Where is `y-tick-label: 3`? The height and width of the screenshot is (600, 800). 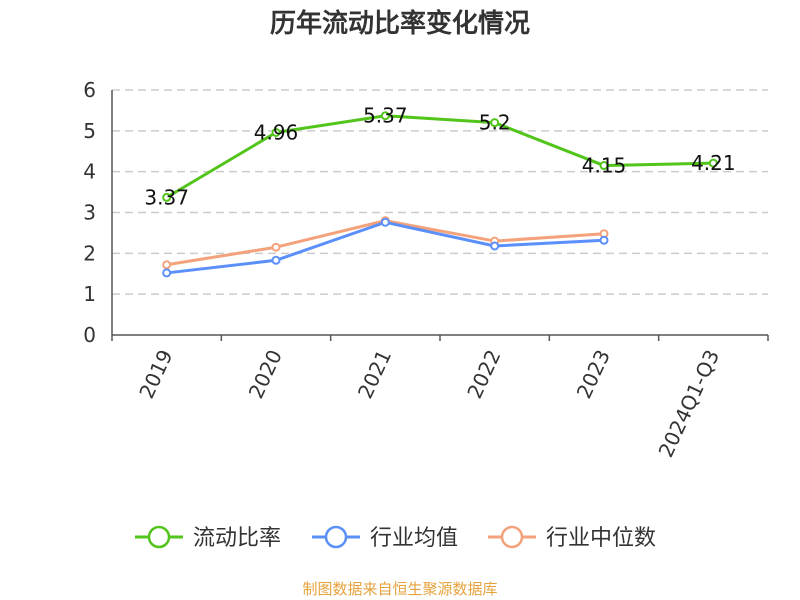 y-tick-label: 3 is located at coordinates (89, 213).